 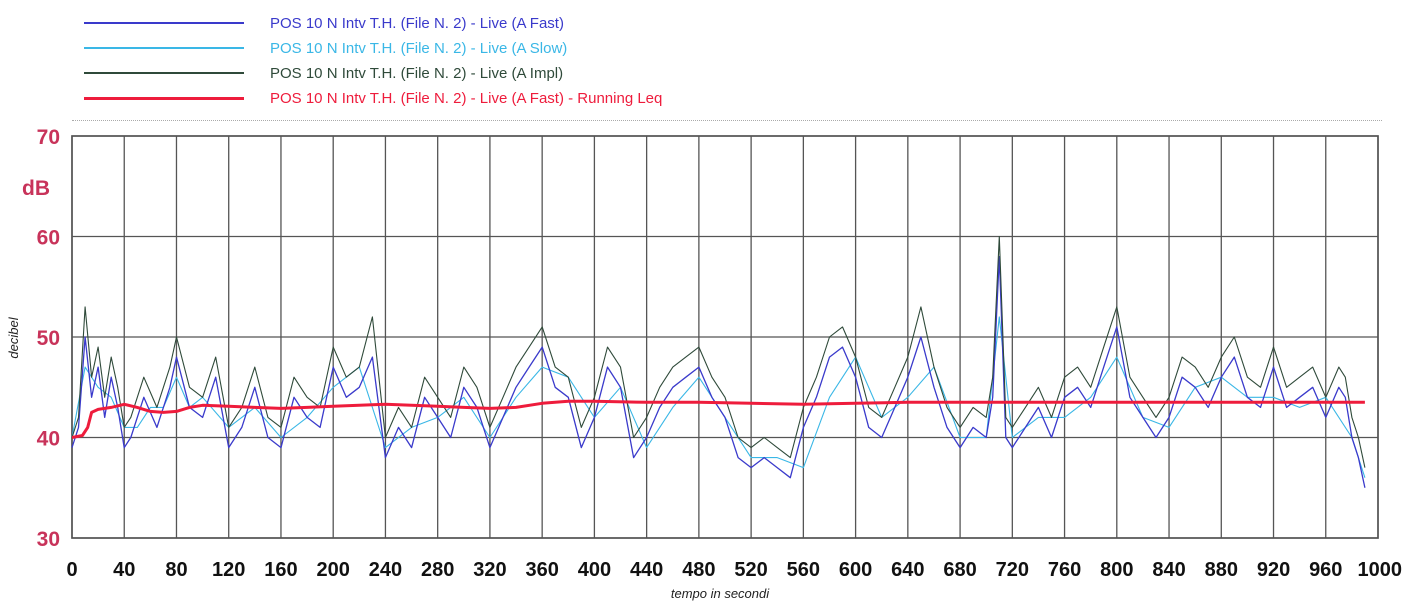 What do you see at coordinates (437, 570) in the screenshot?
I see `x-tick-label: 280` at bounding box center [437, 570].